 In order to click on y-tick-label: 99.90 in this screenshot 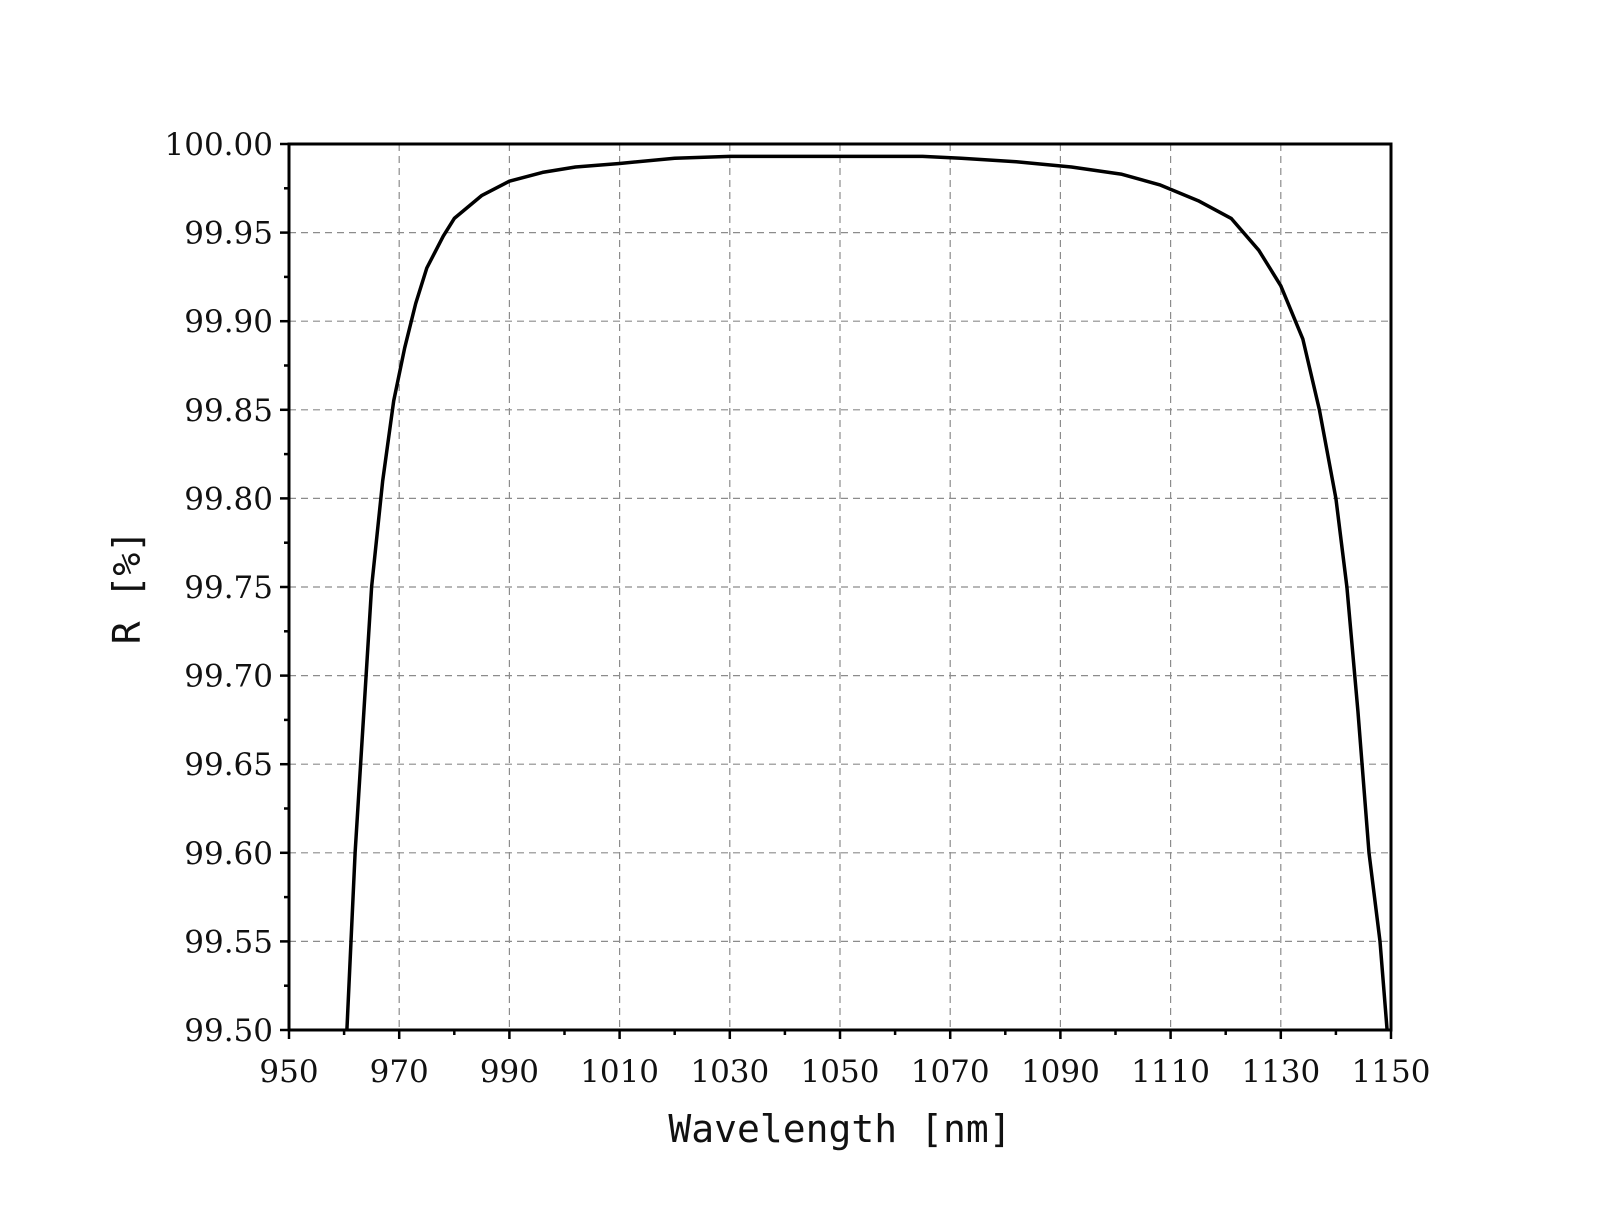, I will do `click(228, 322)`.